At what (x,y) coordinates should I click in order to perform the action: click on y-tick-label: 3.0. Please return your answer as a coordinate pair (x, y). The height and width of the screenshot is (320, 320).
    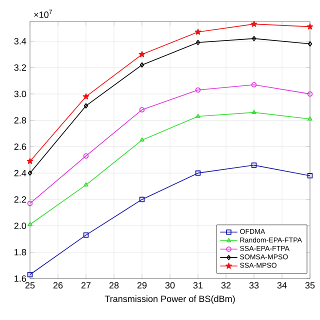
    Looking at the image, I should click on (20, 94).